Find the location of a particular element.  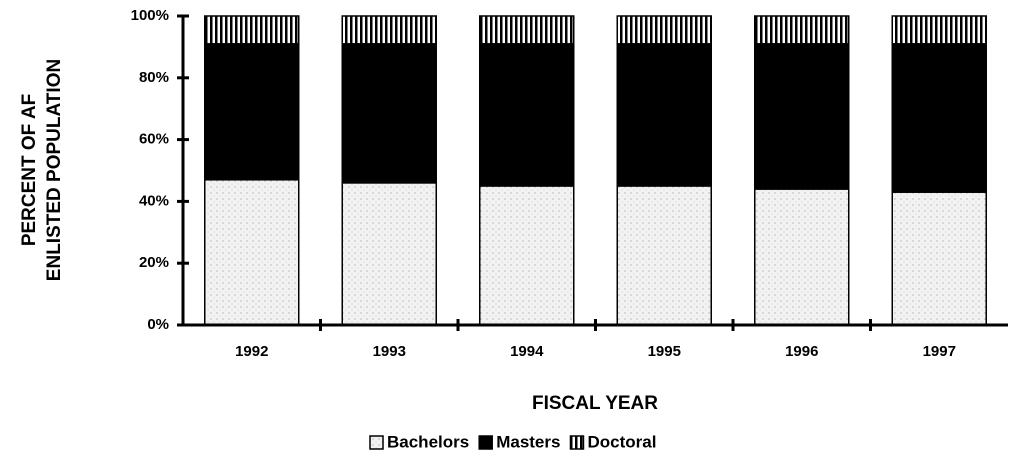

y-tick-label: 0% is located at coordinates (158, 324).